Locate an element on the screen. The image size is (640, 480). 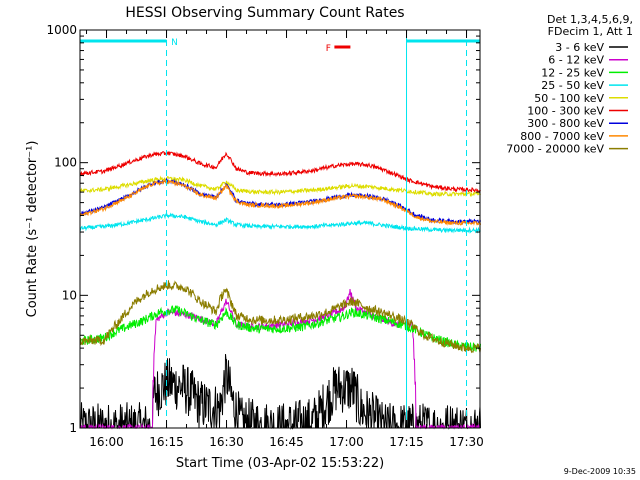
legend-header-line: Det 1,3,4,5,6,9, is located at coordinates (590, 19).